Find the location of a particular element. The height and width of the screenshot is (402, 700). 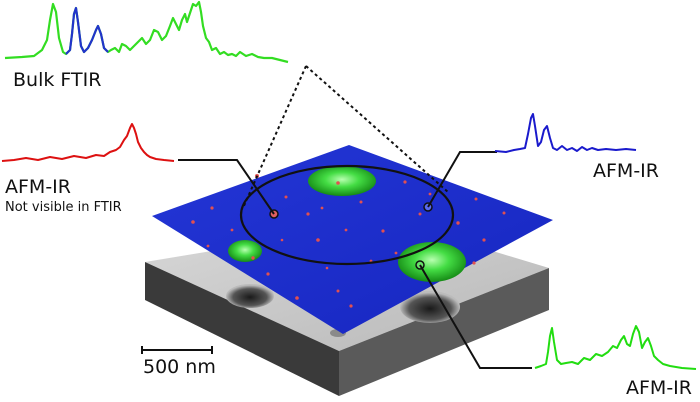

leader-red is located at coordinates (226, 187).